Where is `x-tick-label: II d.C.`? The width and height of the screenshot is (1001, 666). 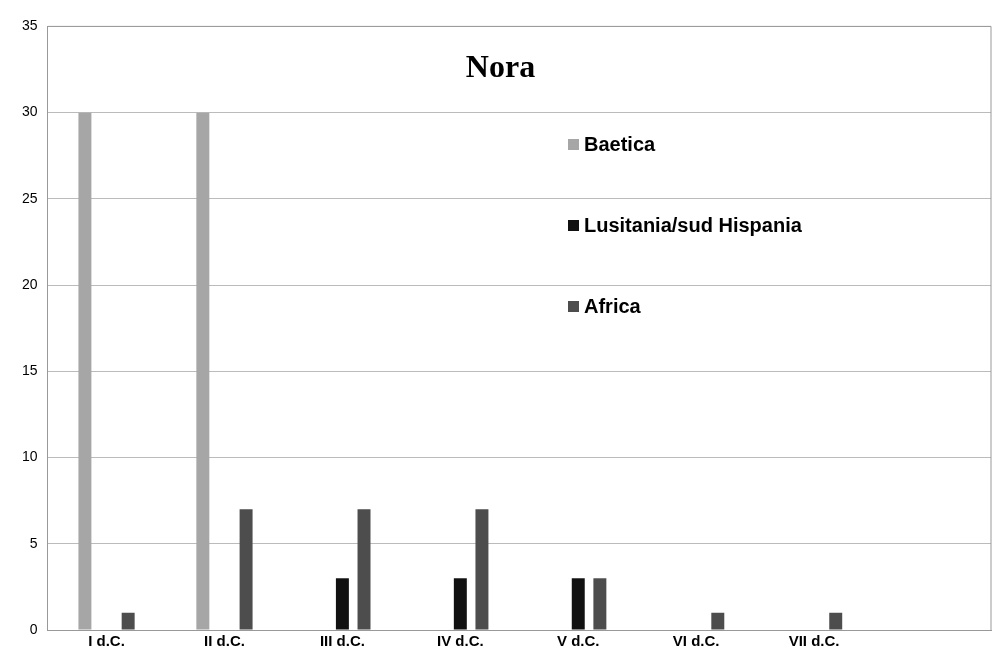
x-tick-label: II d.C. is located at coordinates (224, 641).